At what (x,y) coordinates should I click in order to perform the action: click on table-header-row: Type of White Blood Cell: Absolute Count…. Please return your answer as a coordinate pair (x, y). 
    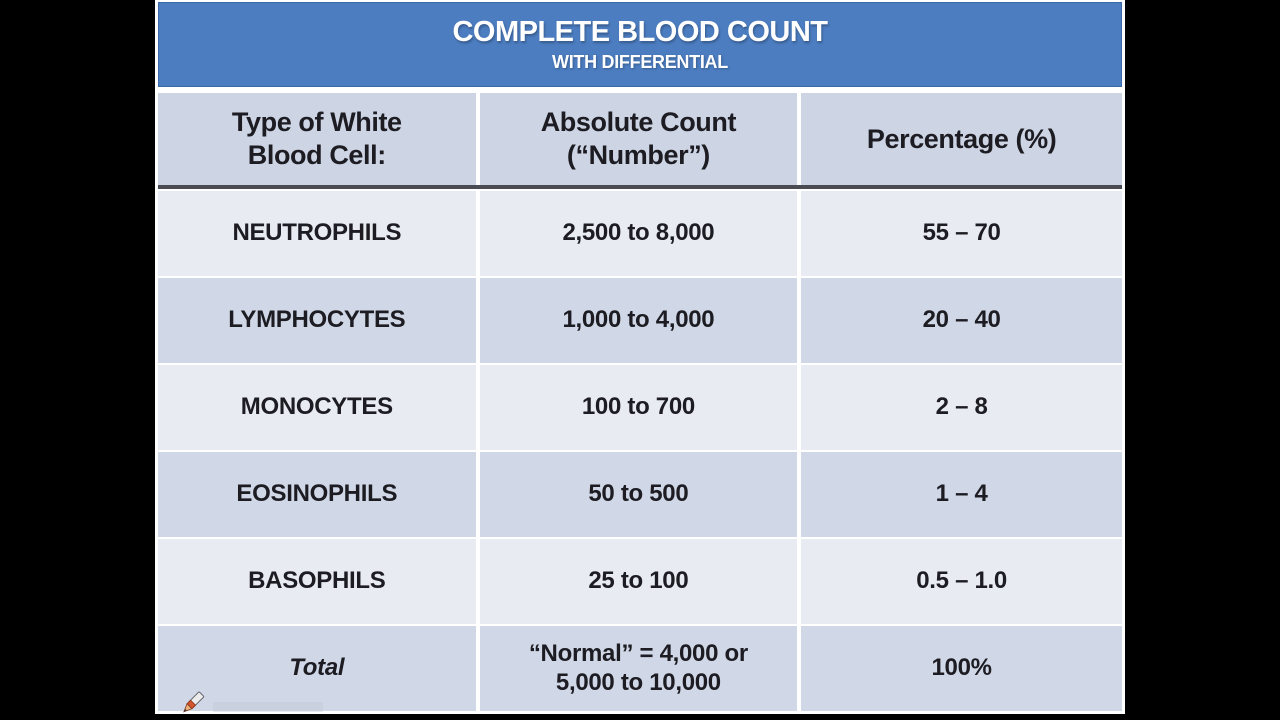
    Looking at the image, I should click on (640, 139).